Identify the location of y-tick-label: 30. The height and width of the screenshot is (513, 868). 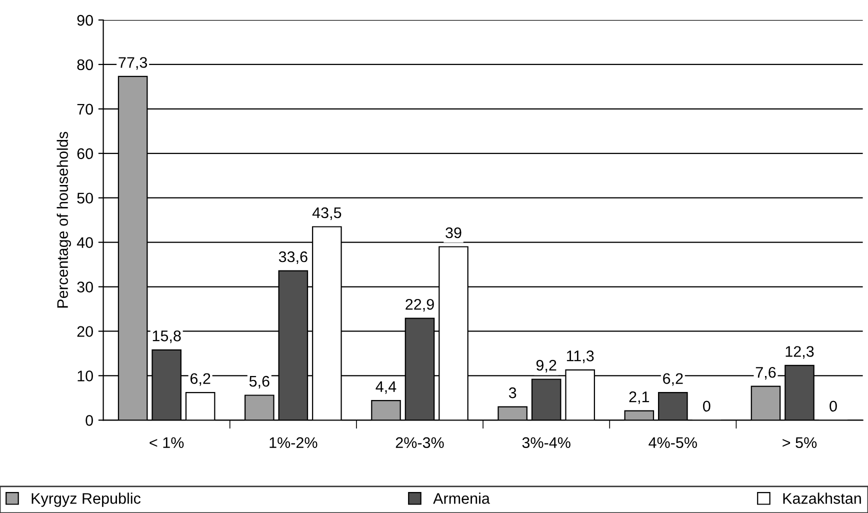
(85, 287).